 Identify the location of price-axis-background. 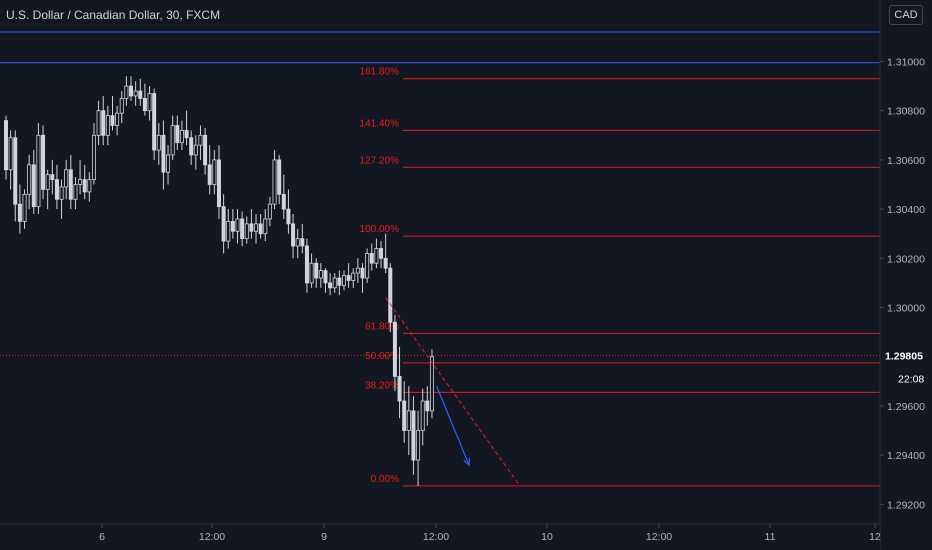
(906, 275).